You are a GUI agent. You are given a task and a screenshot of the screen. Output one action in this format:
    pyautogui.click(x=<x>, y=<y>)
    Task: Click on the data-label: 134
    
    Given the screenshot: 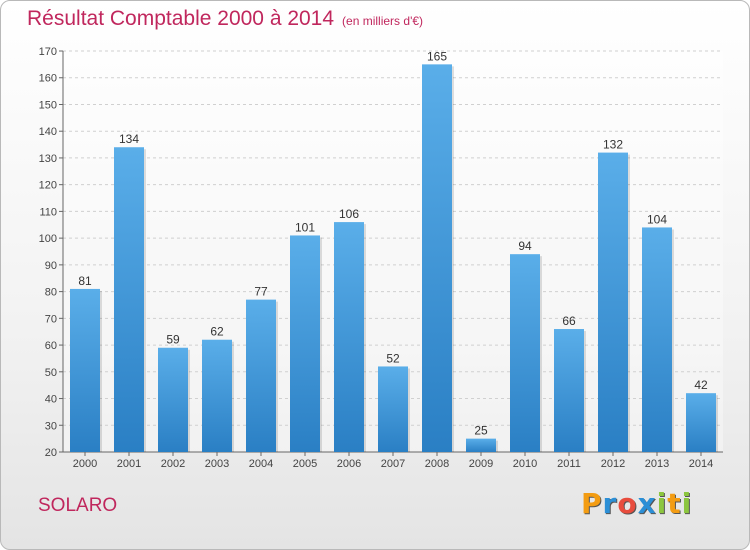 What is the action you would take?
    pyautogui.click(x=129, y=139)
    